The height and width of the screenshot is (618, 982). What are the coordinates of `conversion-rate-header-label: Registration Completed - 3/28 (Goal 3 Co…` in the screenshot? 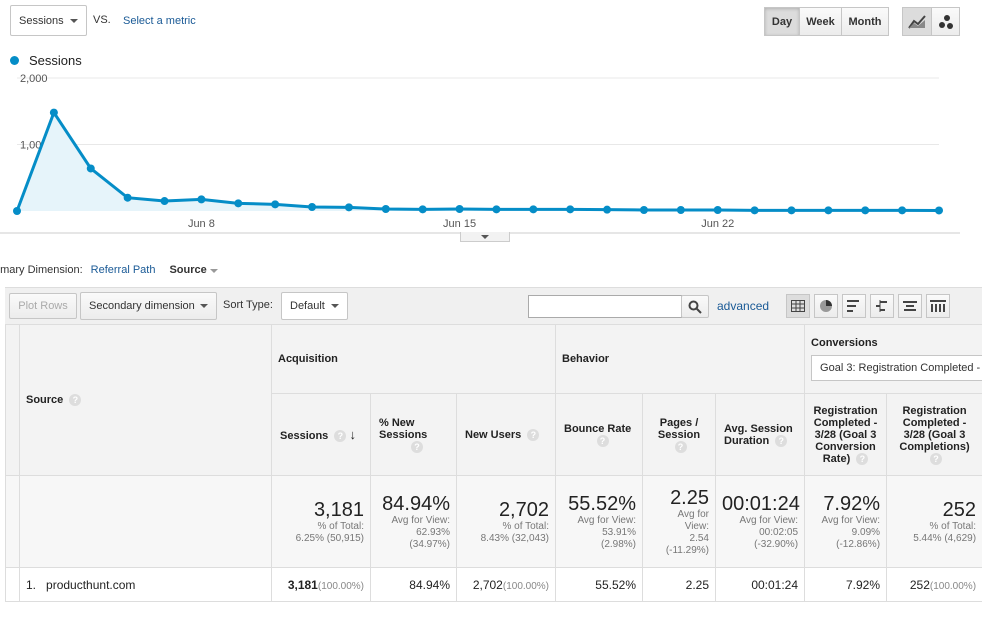 It's located at (845, 434).